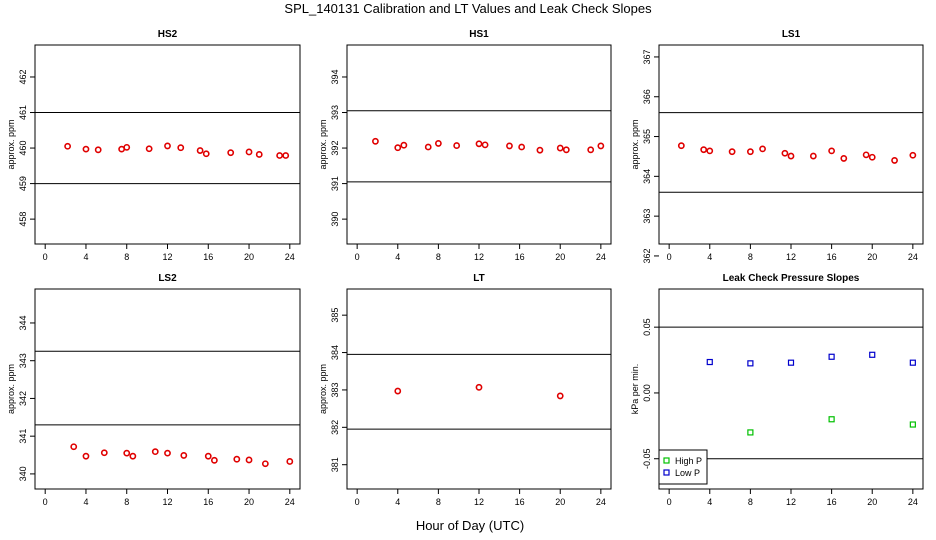 This screenshot has height=540, width=936. Describe the element at coordinates (647, 393) in the screenshot. I see `y-tick-label: 0.00` at that location.